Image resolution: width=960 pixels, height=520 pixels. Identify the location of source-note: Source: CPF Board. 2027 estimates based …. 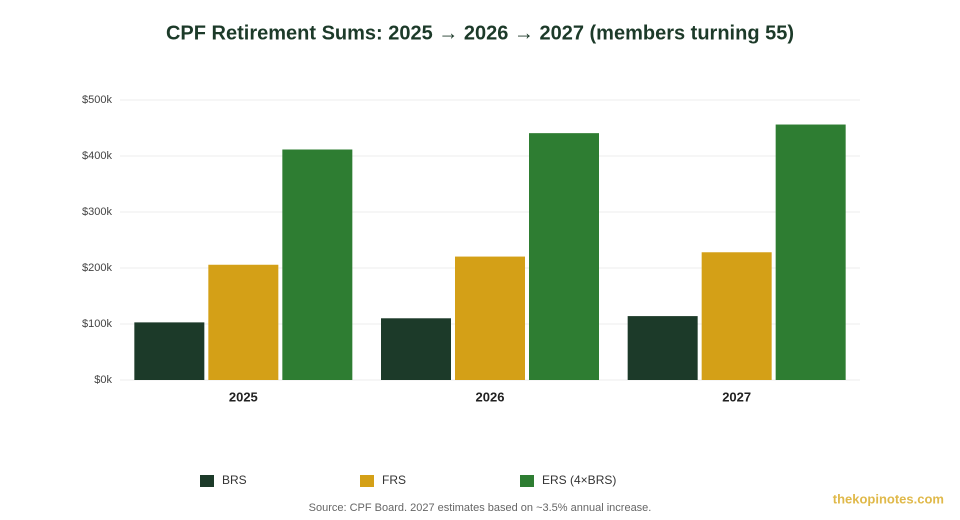
(480, 508).